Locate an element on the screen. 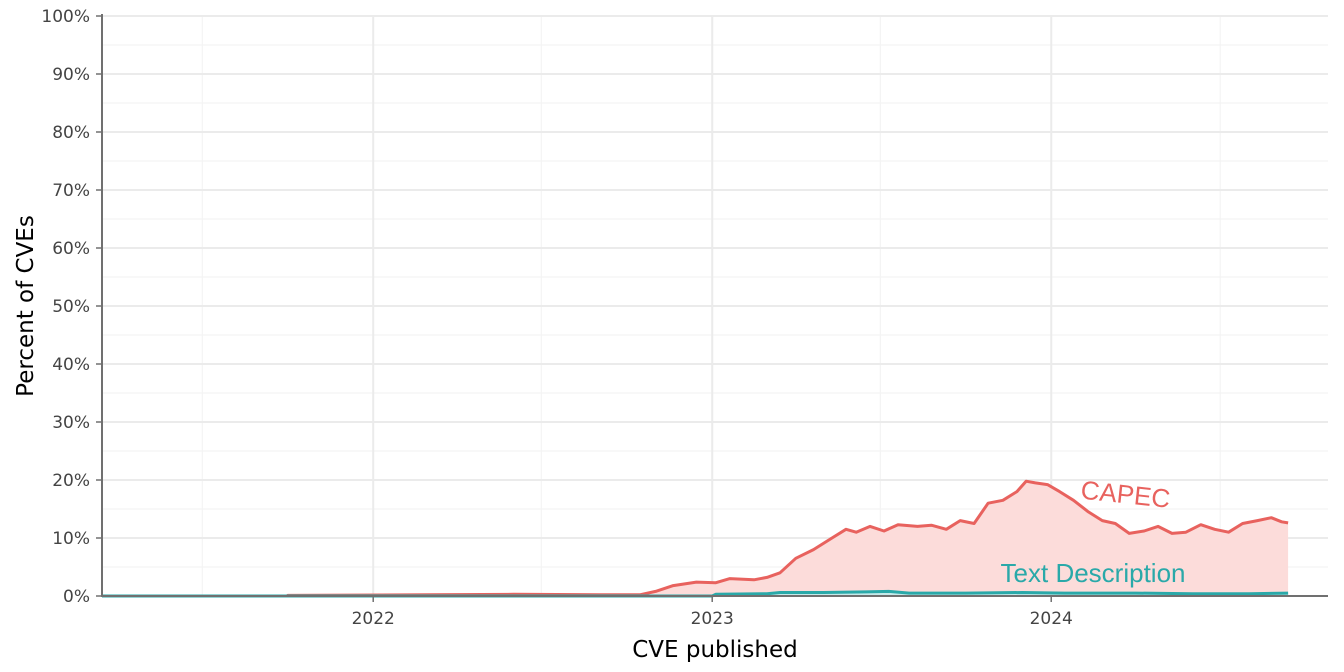 The image size is (1344, 672). y-tick-label: 100% is located at coordinates (65, 17).